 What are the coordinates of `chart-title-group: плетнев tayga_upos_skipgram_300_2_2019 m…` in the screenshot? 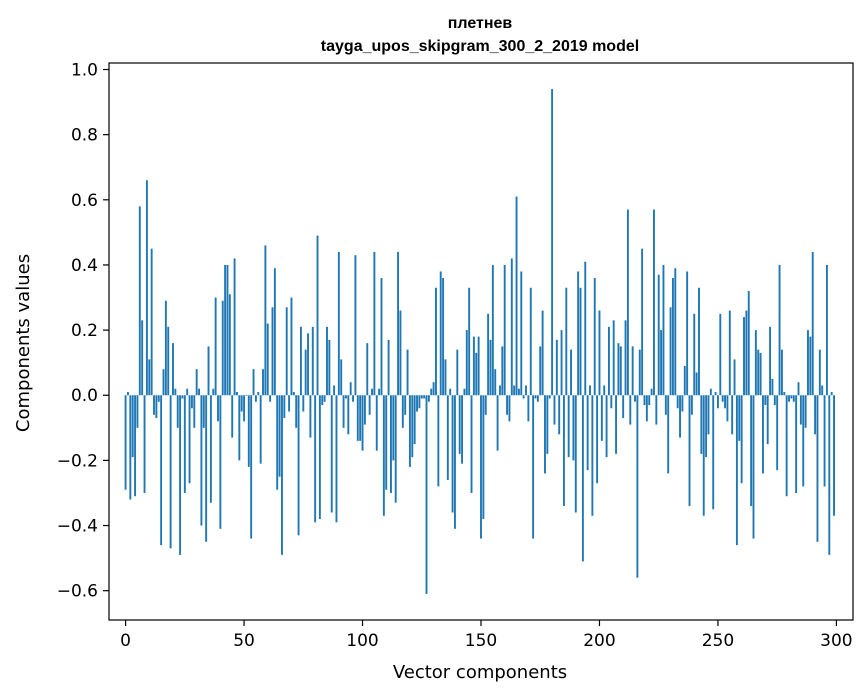 It's located at (480, 35).